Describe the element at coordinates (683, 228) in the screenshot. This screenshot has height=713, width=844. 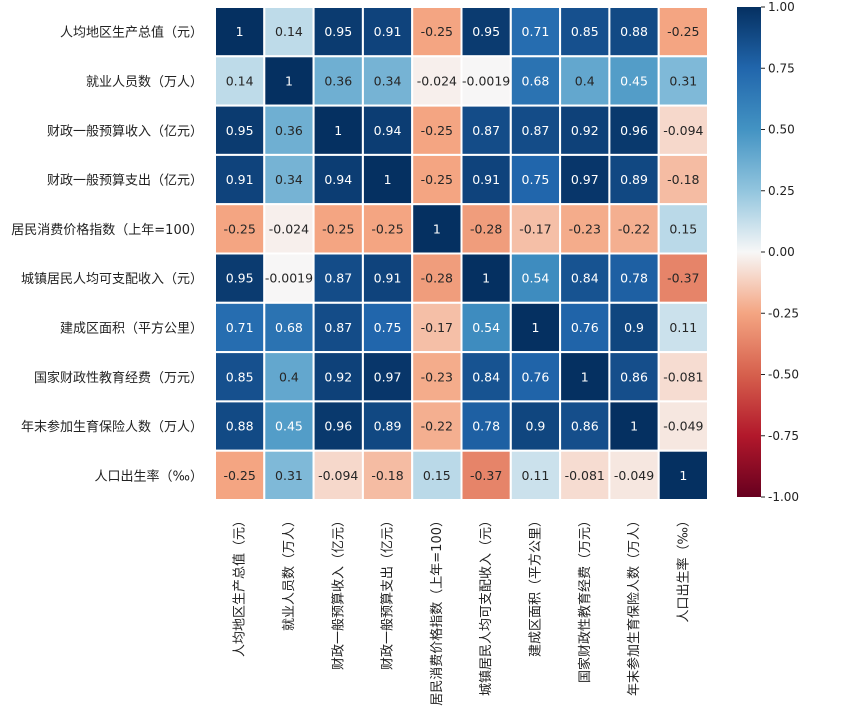
I see `heatmap-cell-label: 0.15` at that location.